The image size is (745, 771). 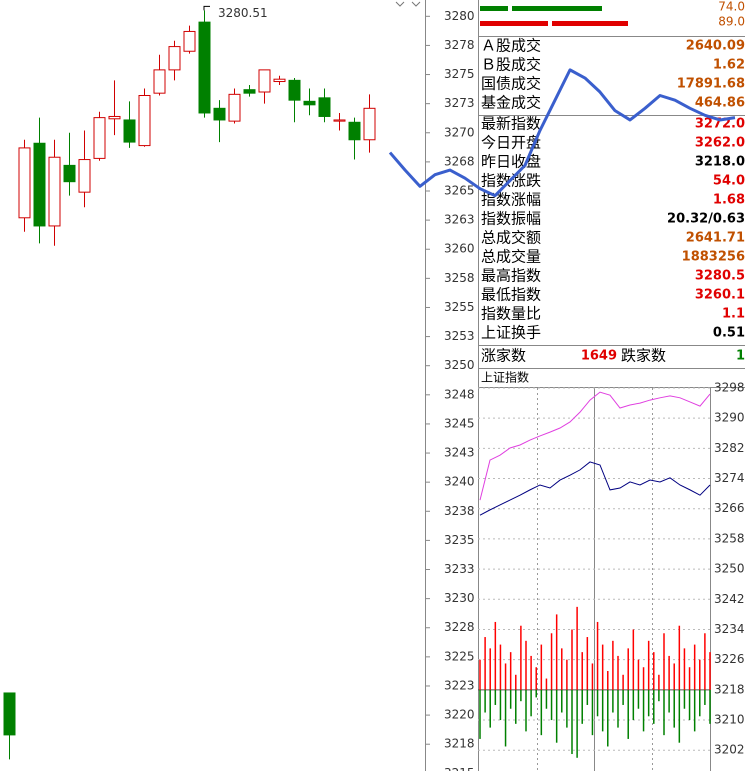 What do you see at coordinates (511, 257) in the screenshot?
I see `row-label: 总成交量` at bounding box center [511, 257].